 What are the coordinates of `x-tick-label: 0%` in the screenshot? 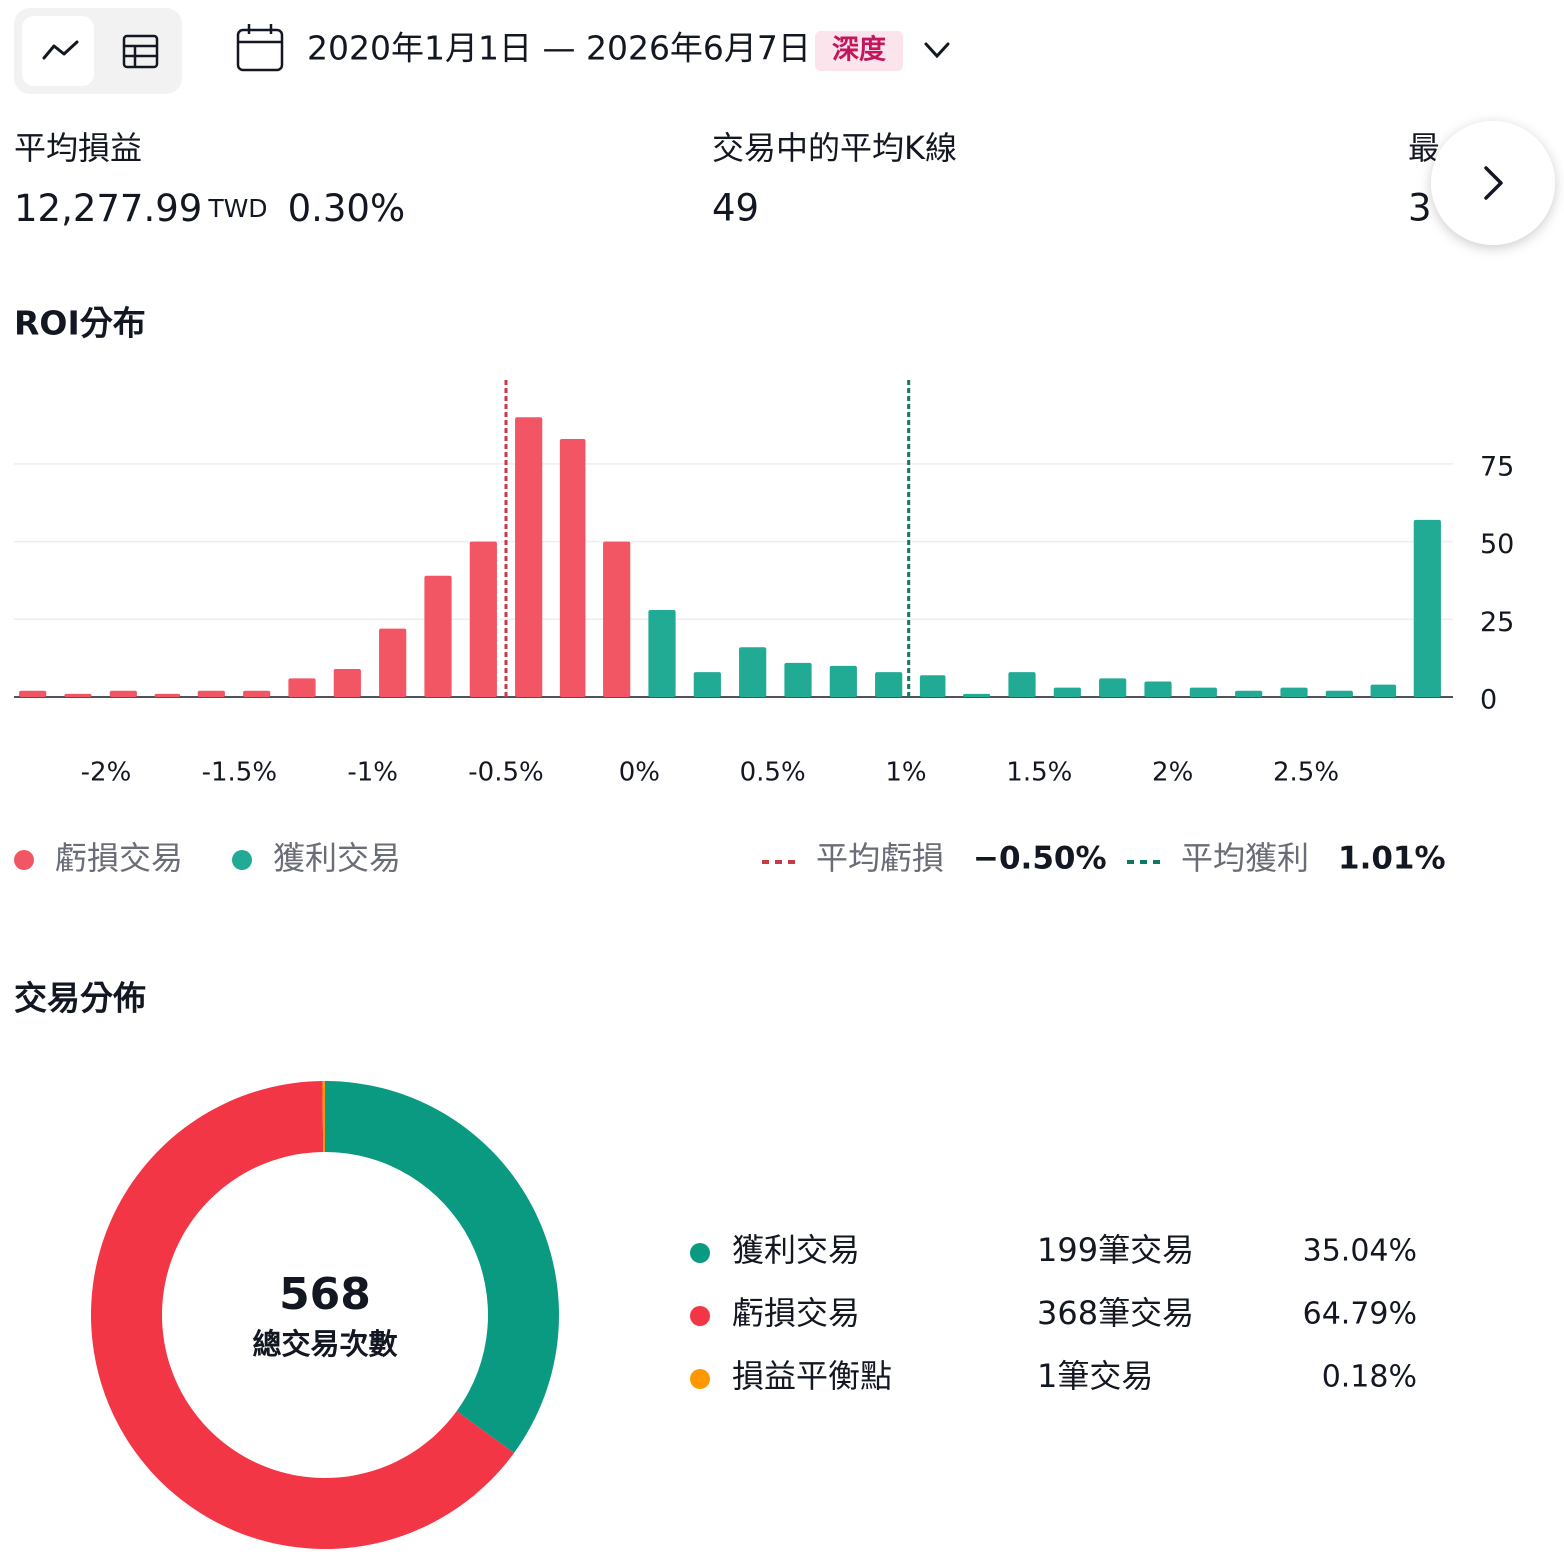 It's located at (639, 773).